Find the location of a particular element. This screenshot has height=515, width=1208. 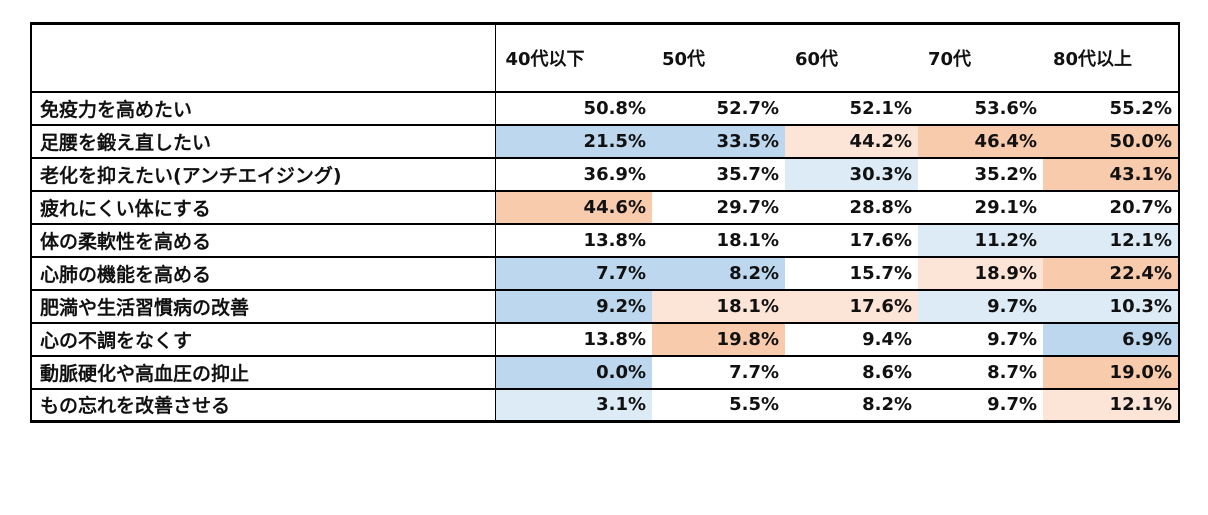

value-cell: 6.9% is located at coordinates (1111, 338).